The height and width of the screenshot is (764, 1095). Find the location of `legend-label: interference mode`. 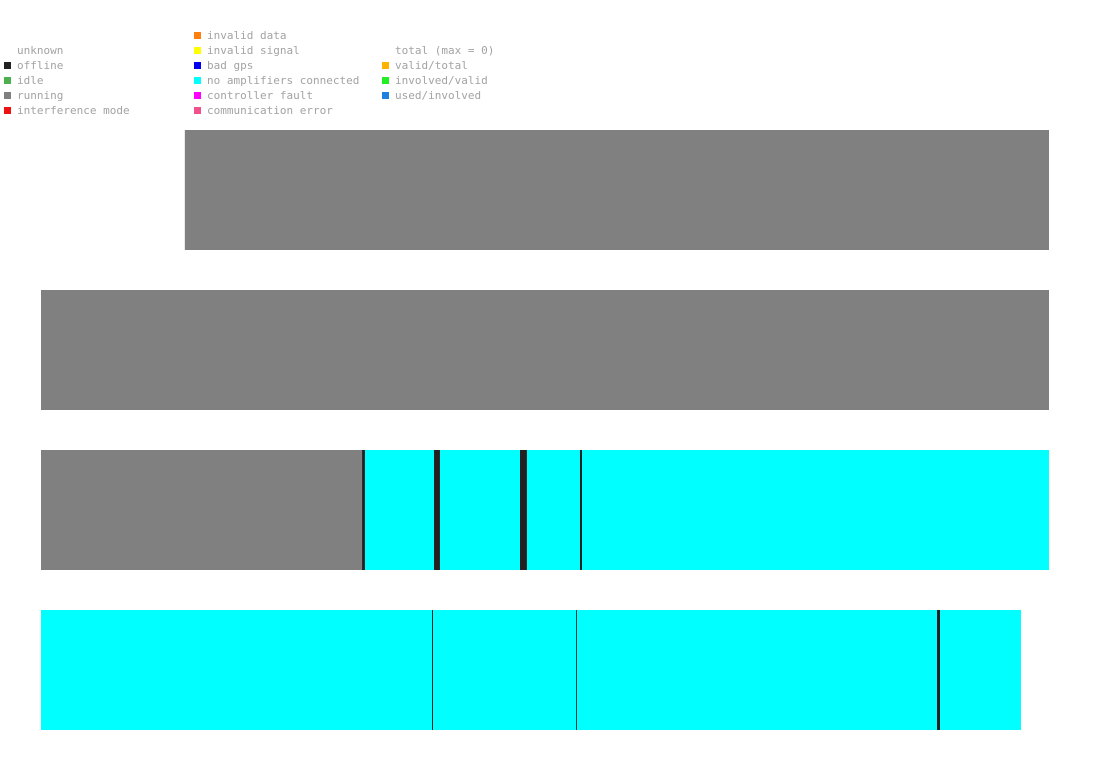

legend-label: interference mode is located at coordinates (73, 110).